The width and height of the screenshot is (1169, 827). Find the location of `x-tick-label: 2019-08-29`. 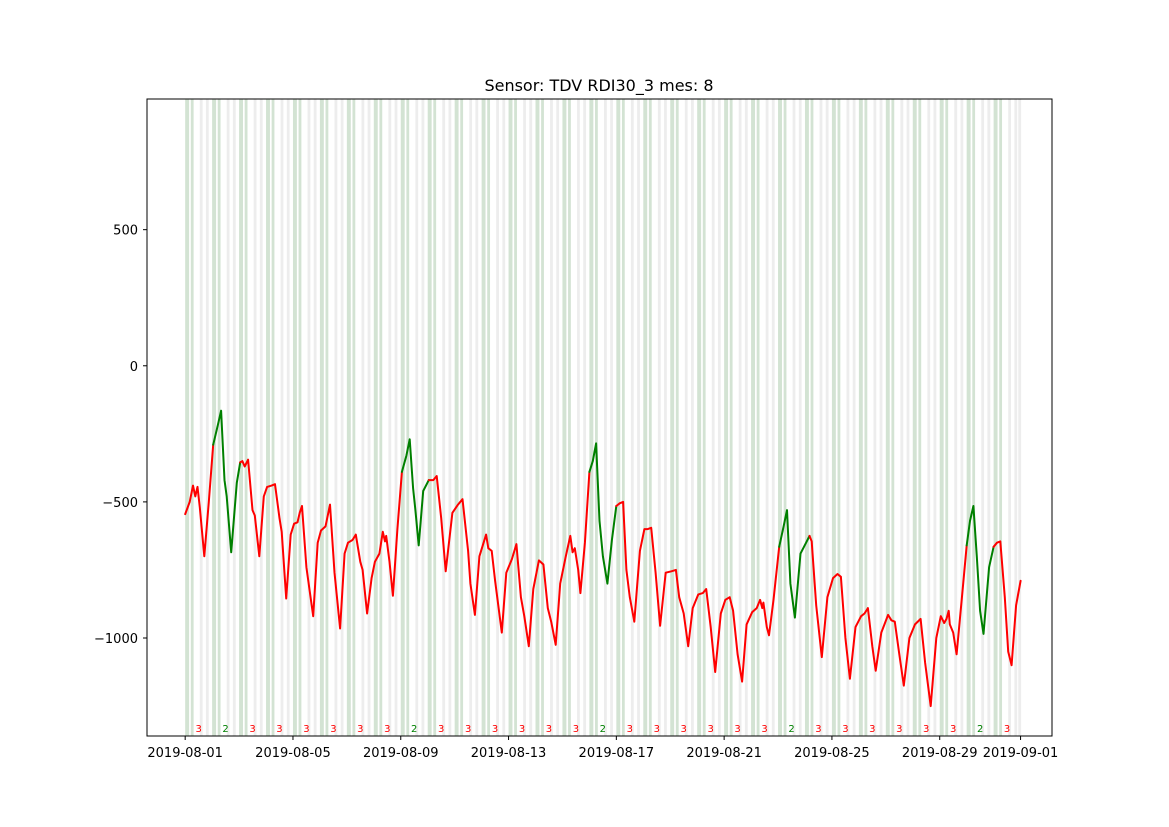

x-tick-label: 2019-08-29 is located at coordinates (940, 753).